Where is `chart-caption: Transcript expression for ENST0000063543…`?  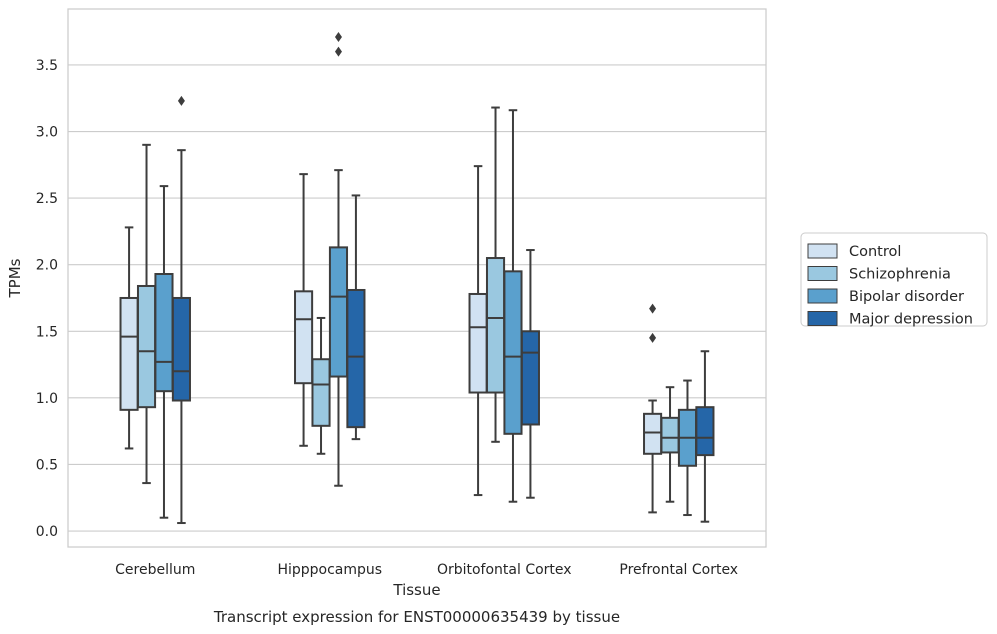
chart-caption: Transcript expression for ENST0000063543… is located at coordinates (416, 617).